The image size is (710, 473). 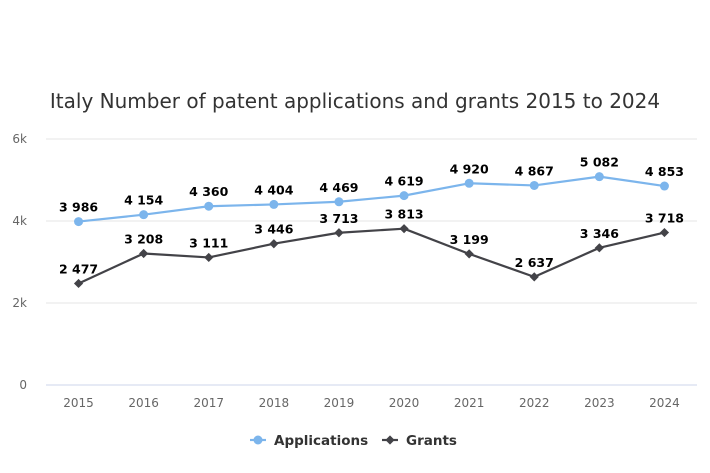 I want to click on data-label: 2 637, so click(x=534, y=262).